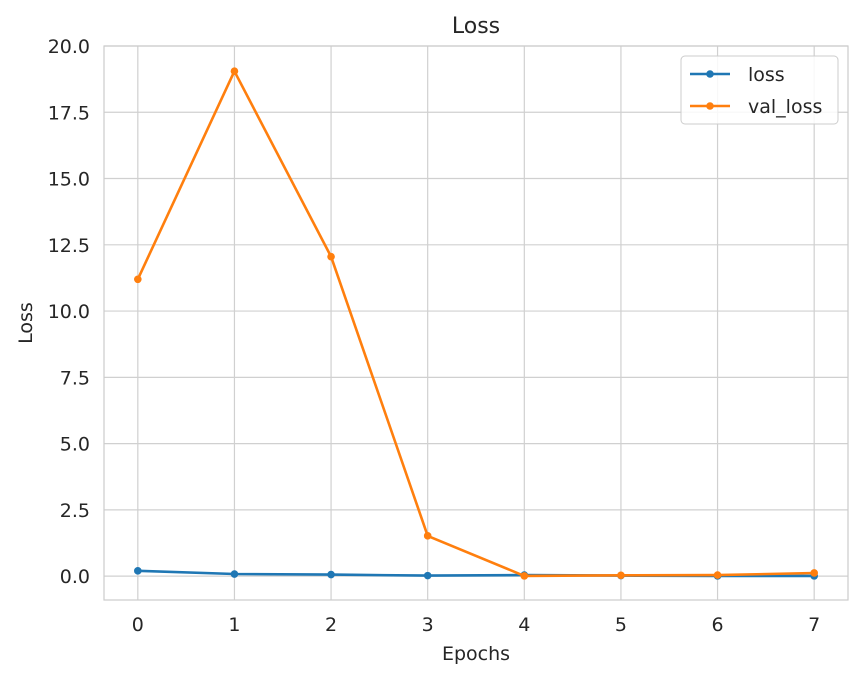 This screenshot has width=863, height=678. I want to click on y-tick-labels: 0.0 2.5 5.0 7.5 10.0 12.5 15.0 17.5 20.0, so click(69, 312).